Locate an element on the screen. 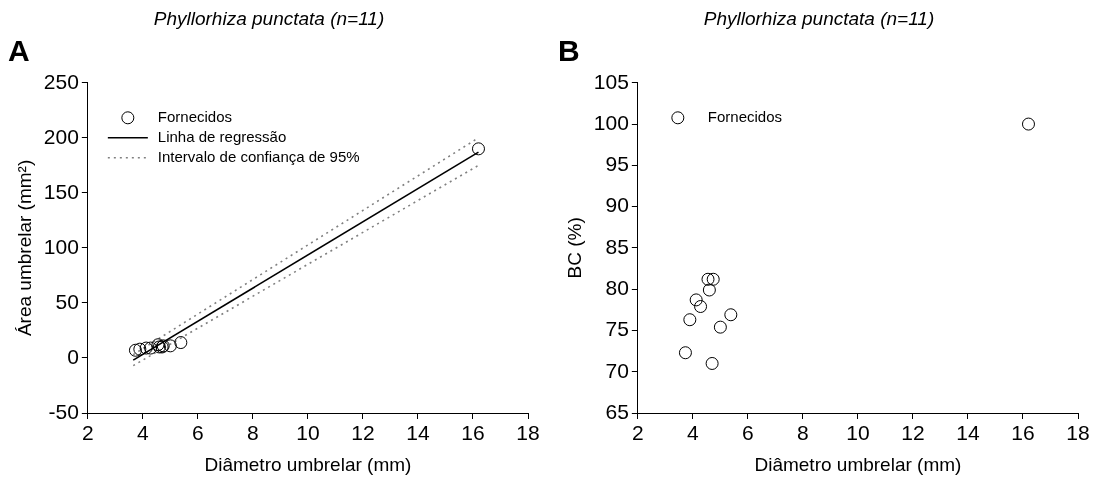 This screenshot has width=1101, height=489. y-tick-label: 150 is located at coordinates (61, 191).